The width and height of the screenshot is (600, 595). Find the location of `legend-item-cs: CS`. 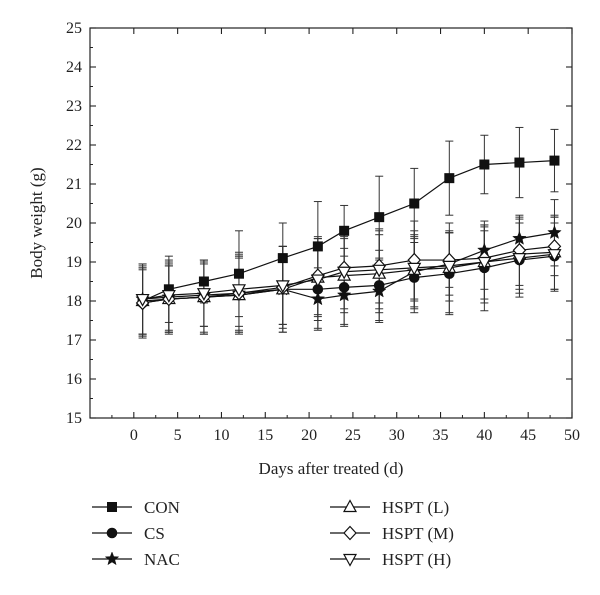

legend-item-cs: CS is located at coordinates (128, 533).